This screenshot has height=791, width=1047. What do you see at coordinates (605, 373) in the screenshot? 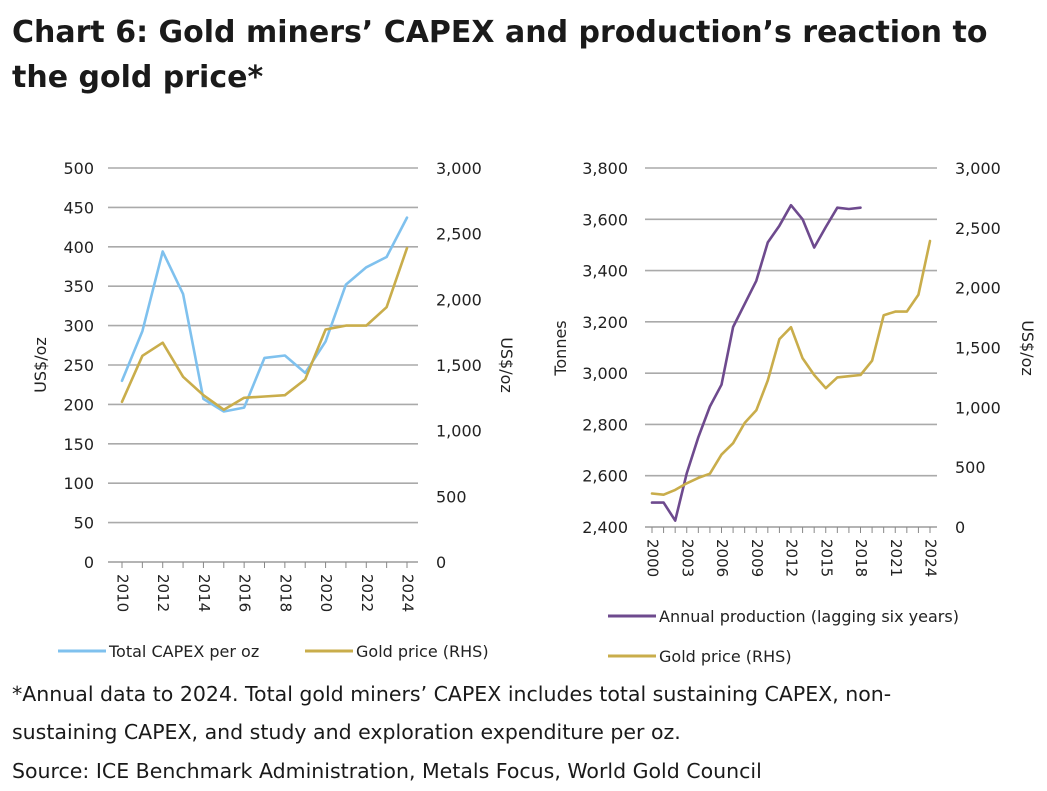
I see `y-tick-label: 3,000` at bounding box center [605, 373].